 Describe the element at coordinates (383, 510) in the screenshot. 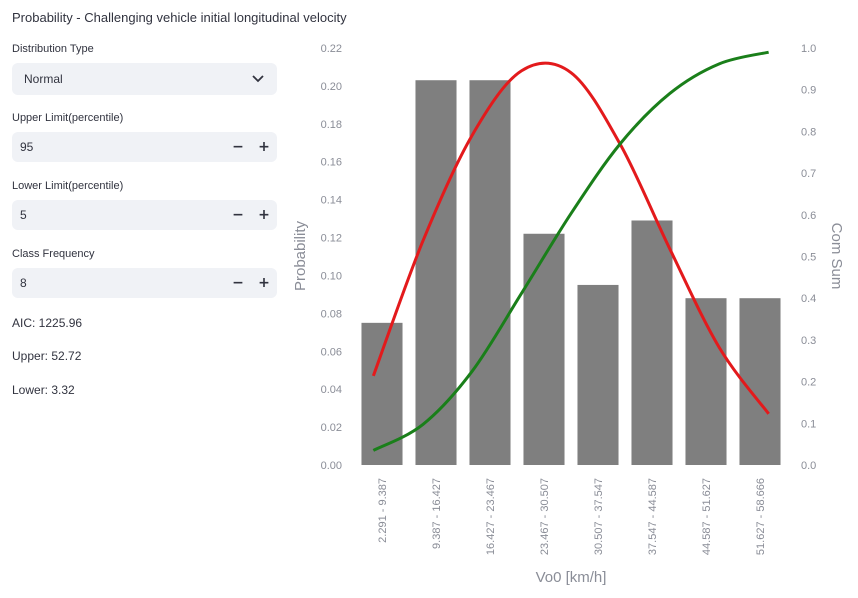

I see `x-tick-label: 2.291 - 9.387` at that location.